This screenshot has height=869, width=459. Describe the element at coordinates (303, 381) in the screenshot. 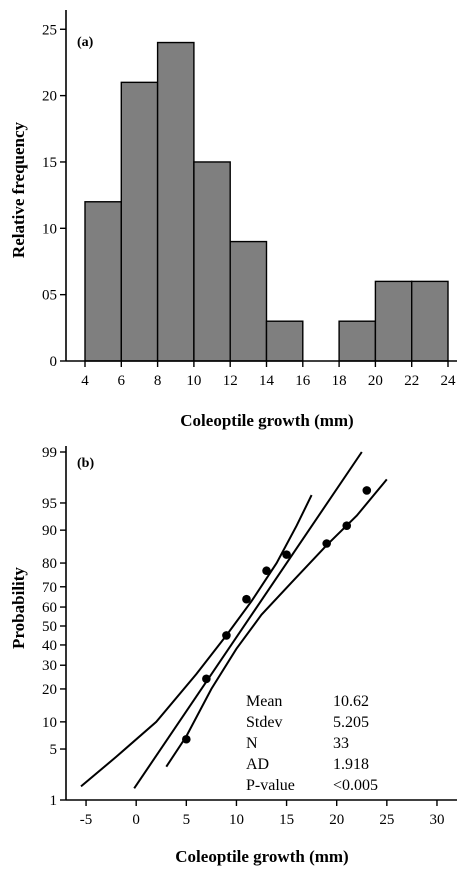

I see `x-tick-label: 16` at that location.